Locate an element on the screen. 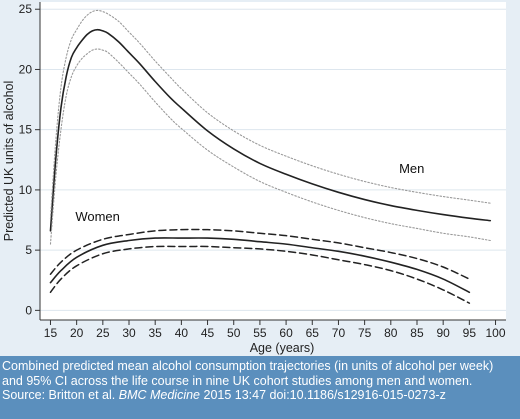 Image resolution: width=520 pixels, height=419 pixels. y-tick-label-5: 5 is located at coordinates (28, 250).